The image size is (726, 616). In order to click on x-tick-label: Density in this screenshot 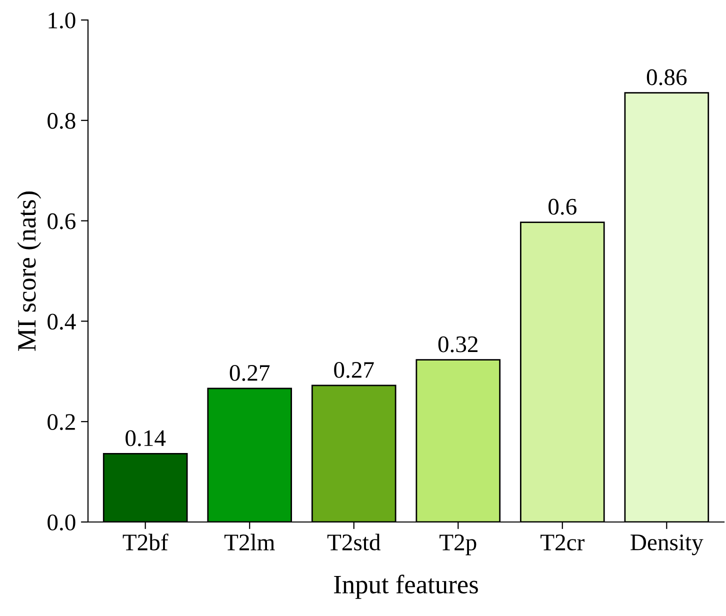, I will do `click(667, 545)`.